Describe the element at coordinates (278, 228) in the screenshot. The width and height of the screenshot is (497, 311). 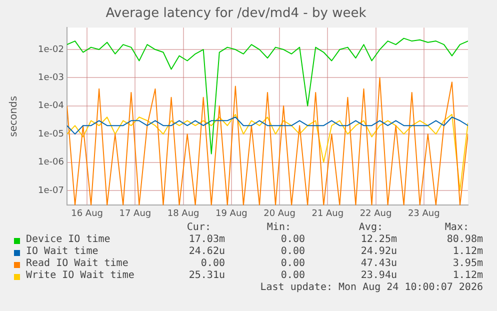
I see `text: Min:` at that location.